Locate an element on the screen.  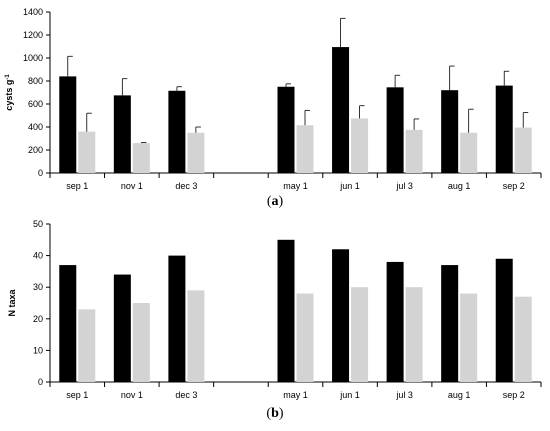
panel-label: (b) is located at coordinates (274, 413).